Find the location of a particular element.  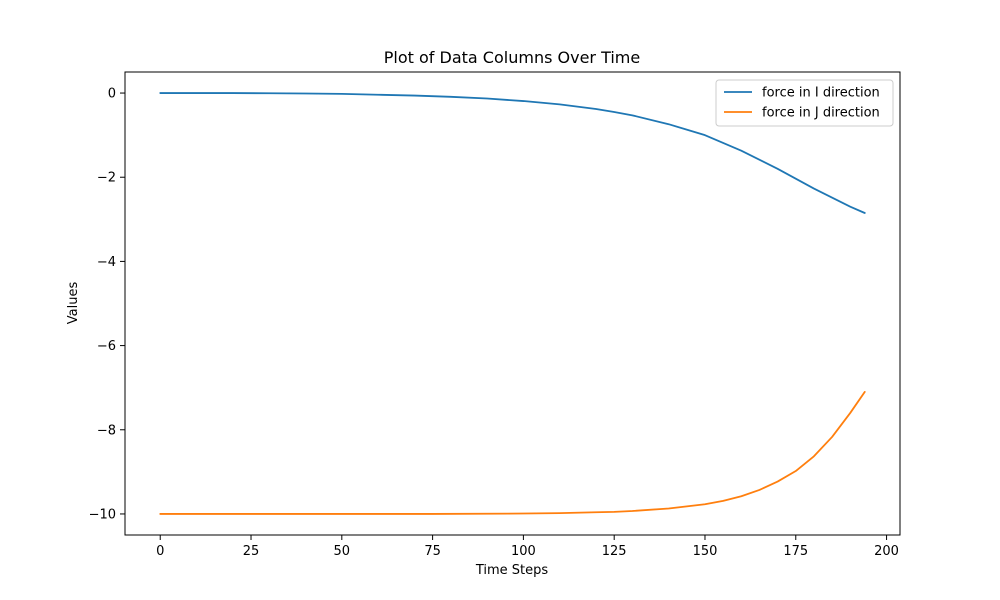

legend-box is located at coordinates (804, 103).